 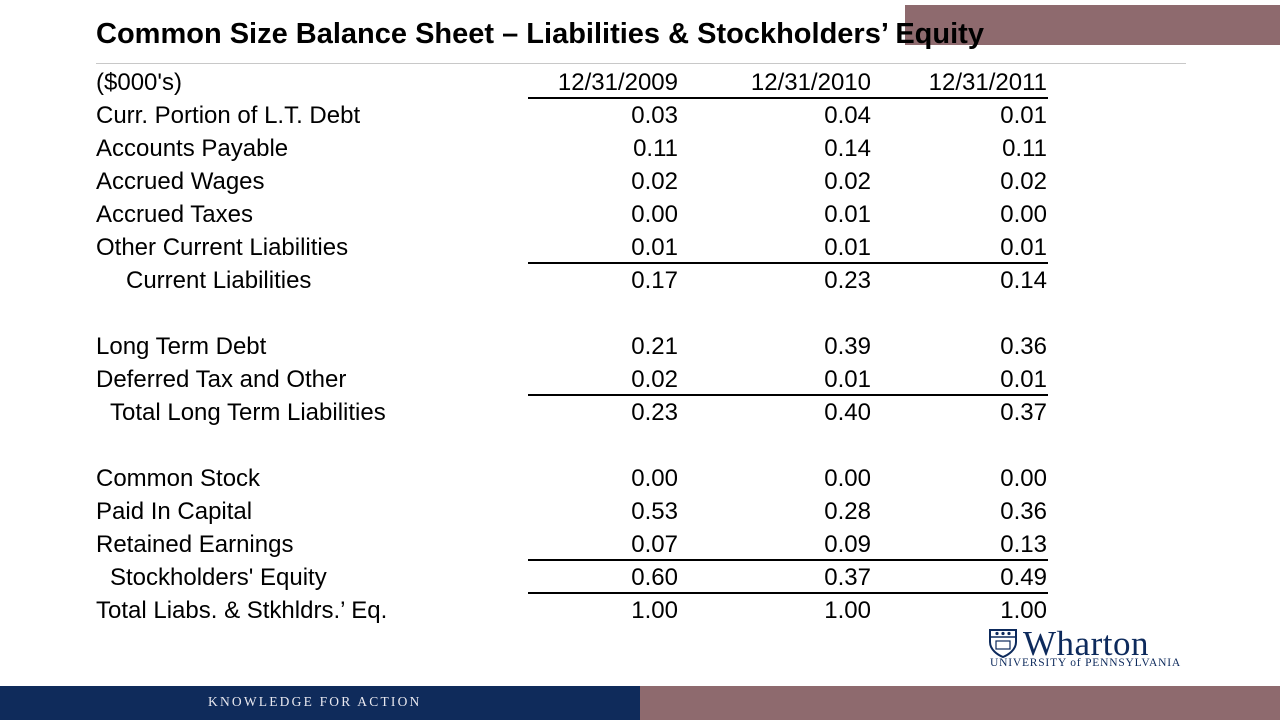 What do you see at coordinates (228, 115) in the screenshot?
I see `row-label: Curr. Portion of L.T. Debt` at bounding box center [228, 115].